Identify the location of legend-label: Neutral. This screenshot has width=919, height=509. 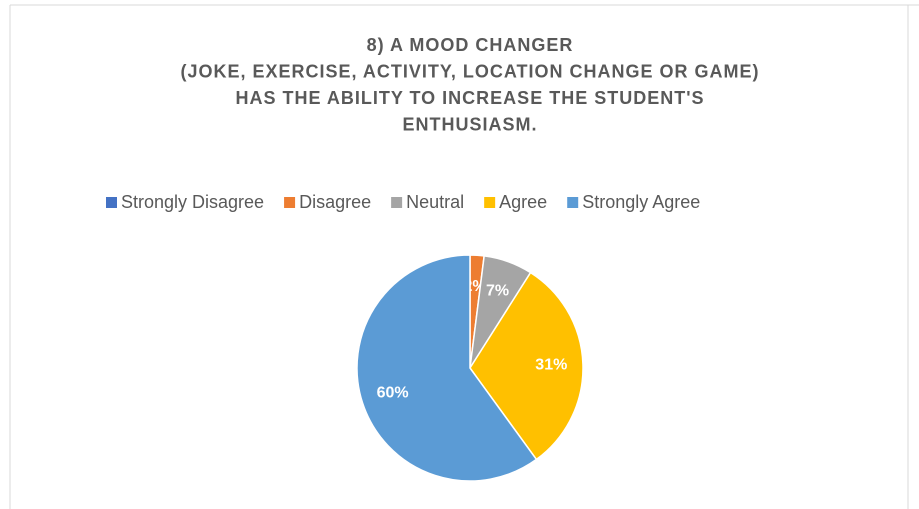
(435, 202).